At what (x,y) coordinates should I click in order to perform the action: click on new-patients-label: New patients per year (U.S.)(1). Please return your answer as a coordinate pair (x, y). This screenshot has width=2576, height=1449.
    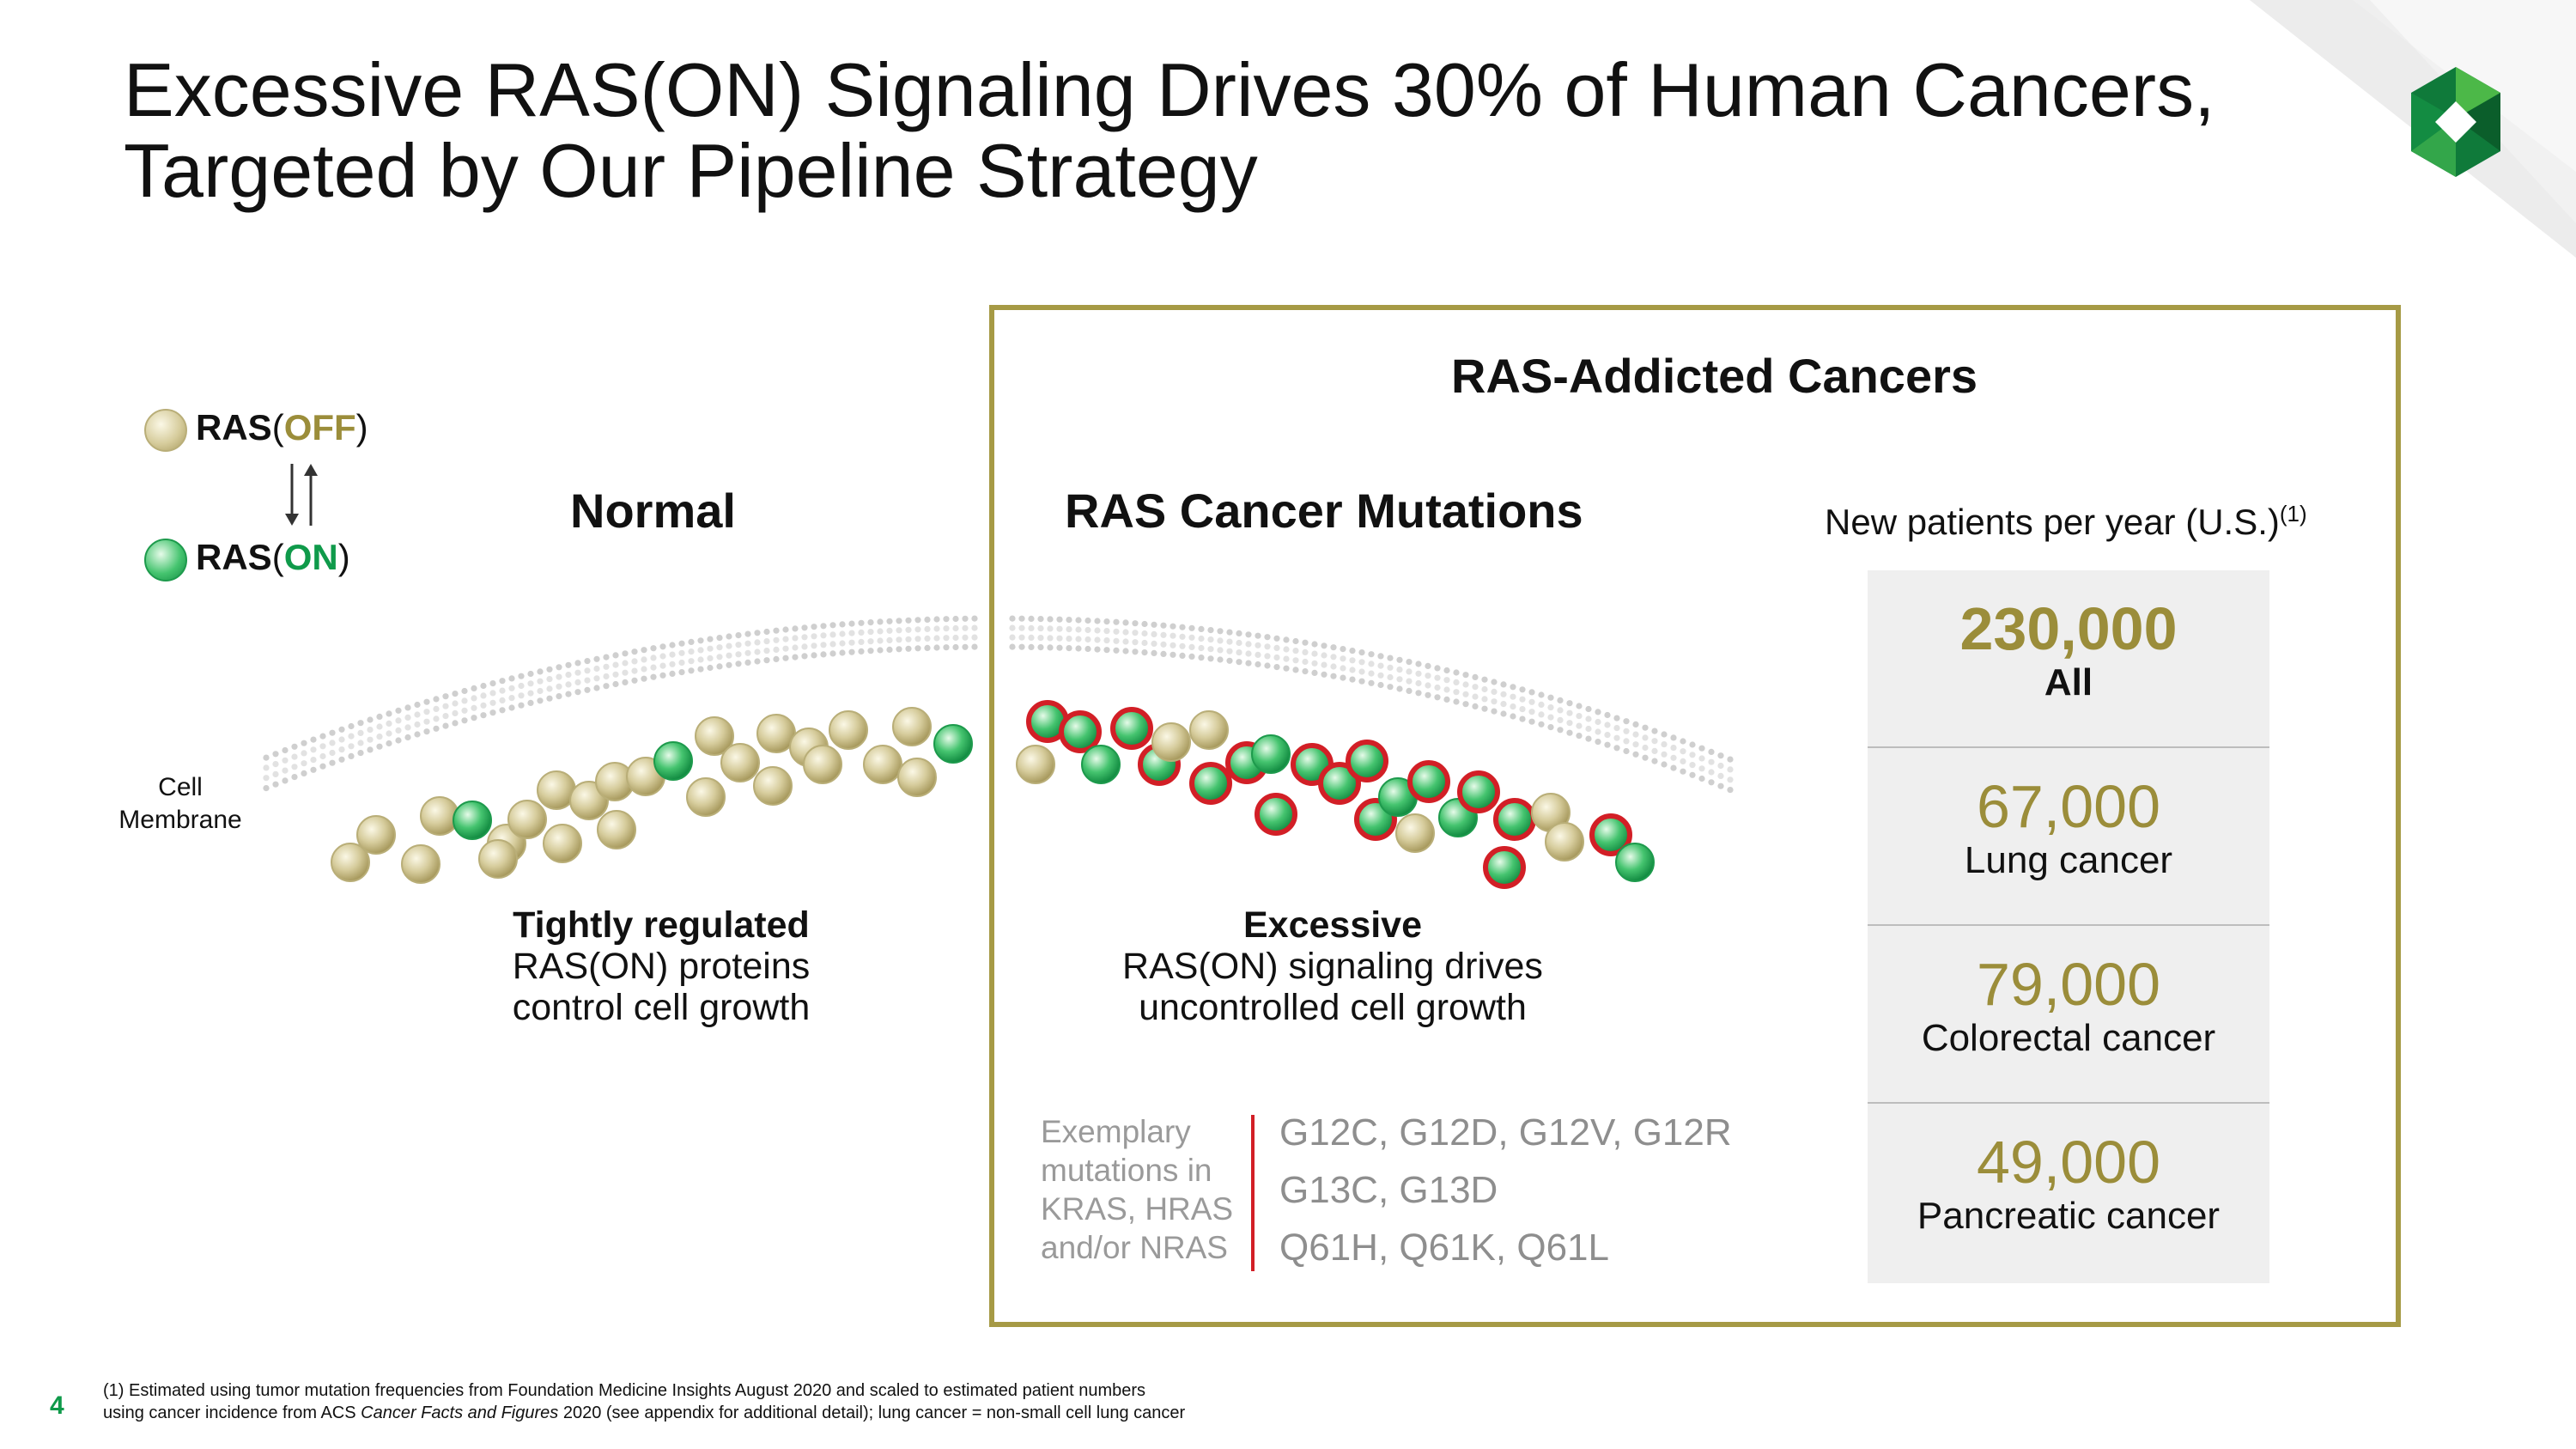
    Looking at the image, I should click on (2066, 522).